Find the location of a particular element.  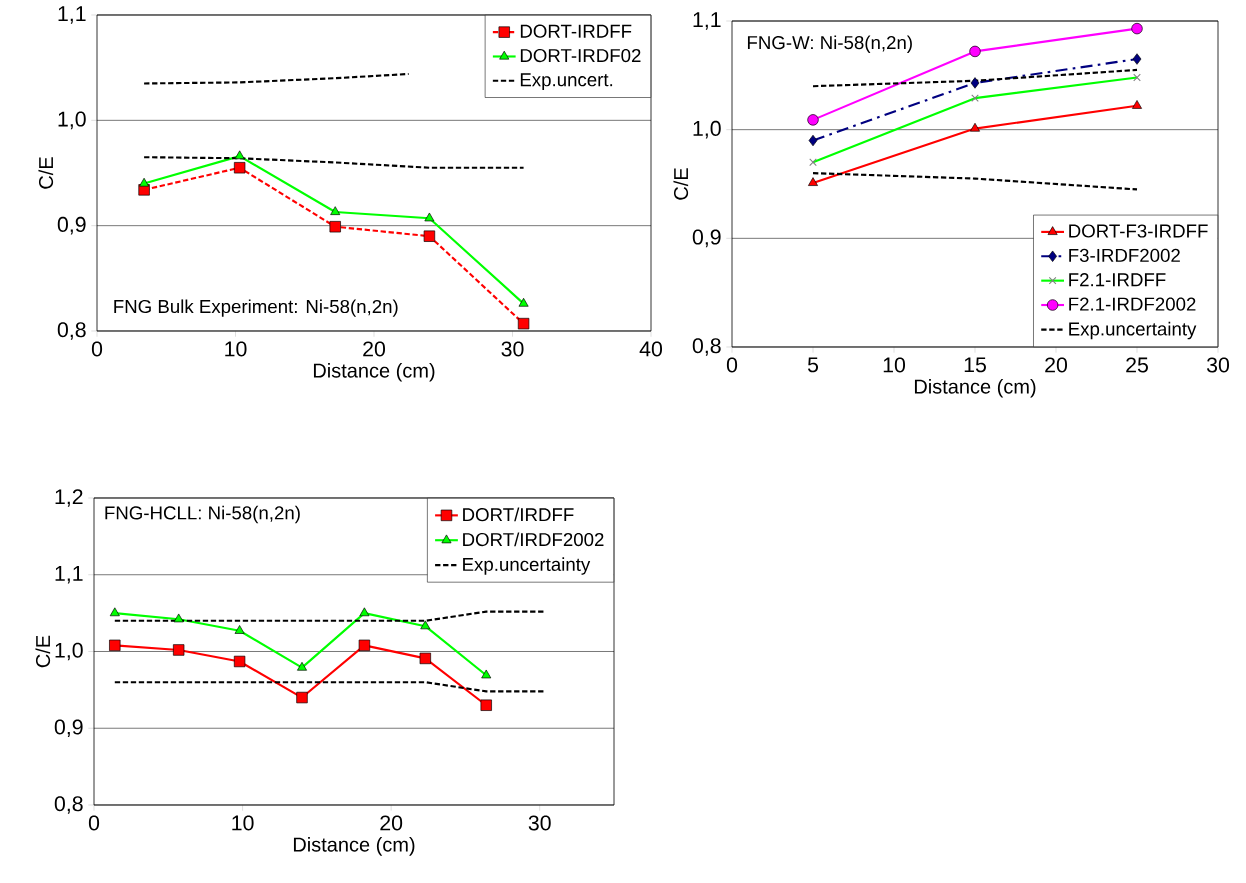

legend-label: Exp.uncert. is located at coordinates (566, 82).